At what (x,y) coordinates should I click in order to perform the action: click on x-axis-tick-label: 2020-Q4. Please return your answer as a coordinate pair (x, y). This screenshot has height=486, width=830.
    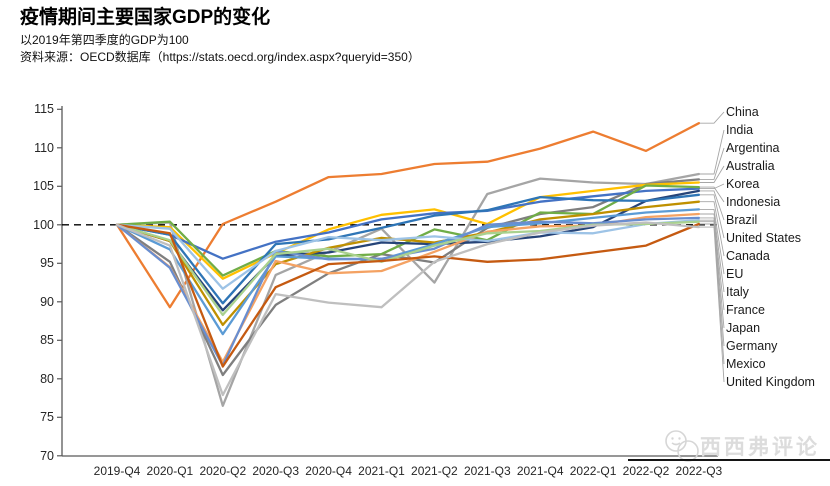
    Looking at the image, I should click on (328, 471).